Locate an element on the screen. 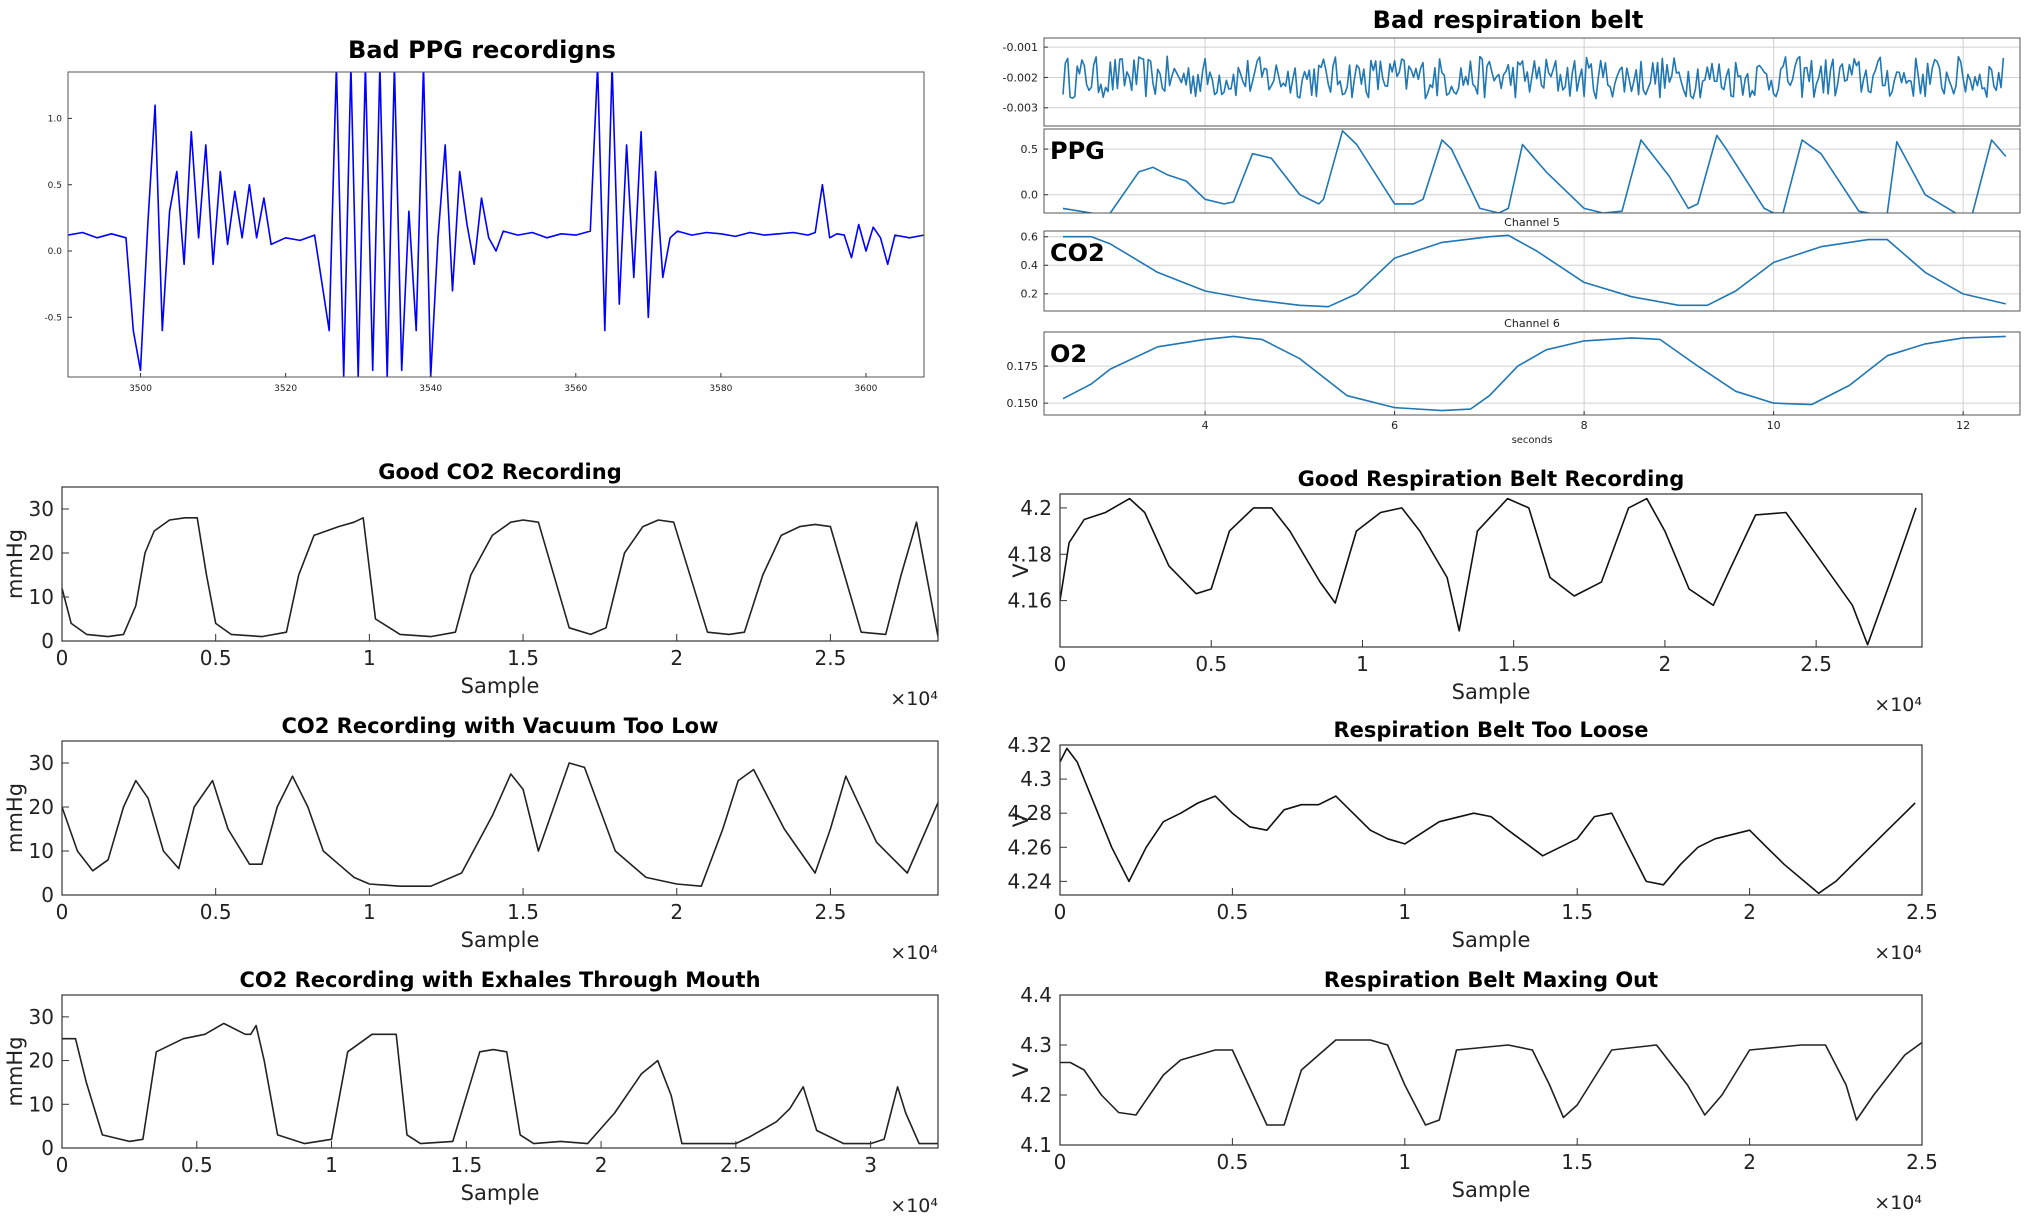  y-tick-label: -0.5 is located at coordinates (53, 318).